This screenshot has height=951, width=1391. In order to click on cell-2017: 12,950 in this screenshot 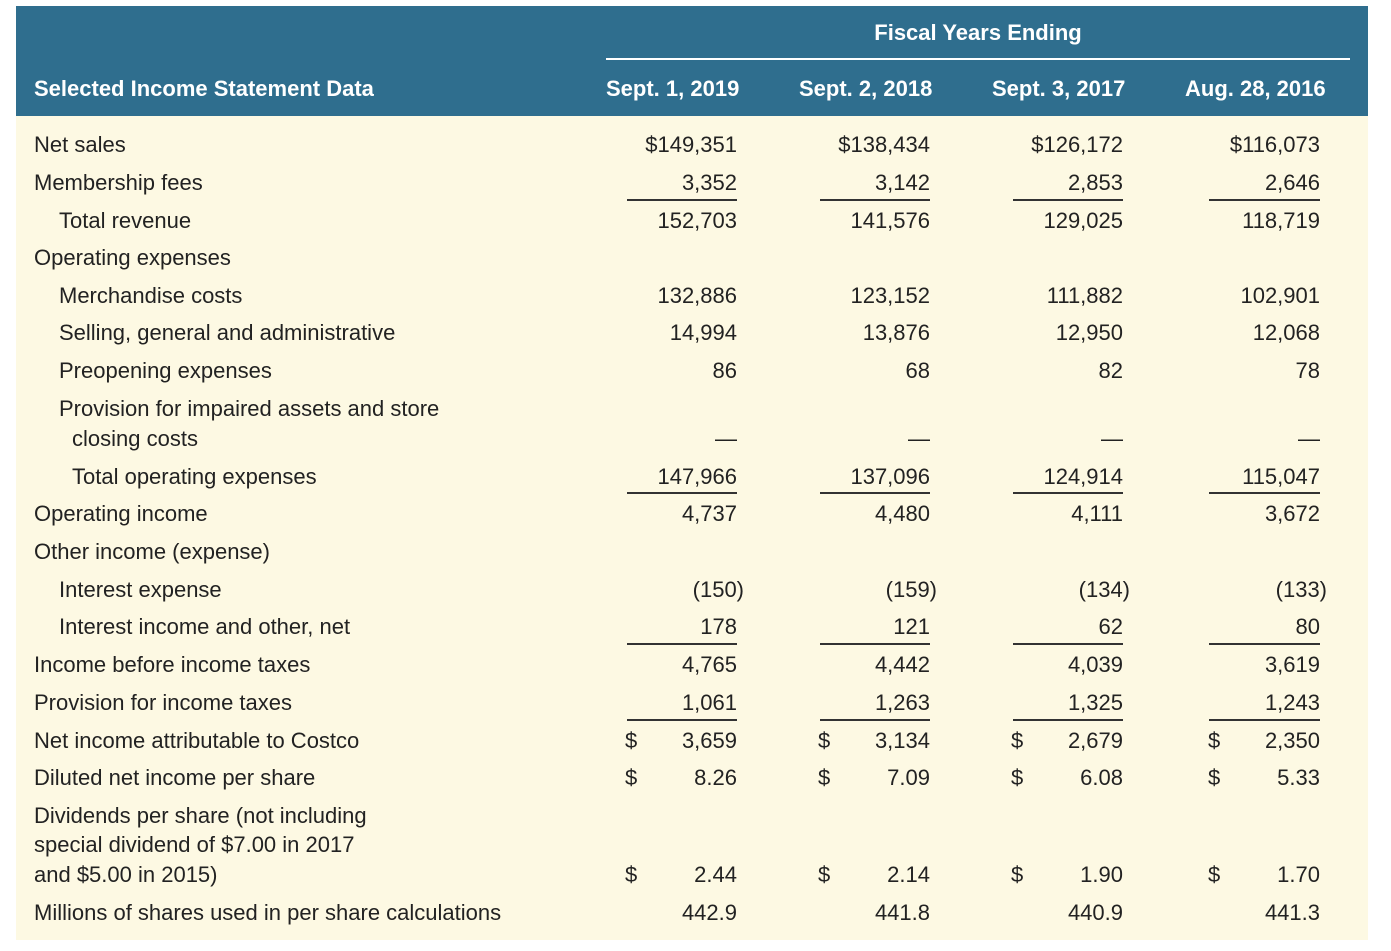, I will do `click(1089, 332)`.